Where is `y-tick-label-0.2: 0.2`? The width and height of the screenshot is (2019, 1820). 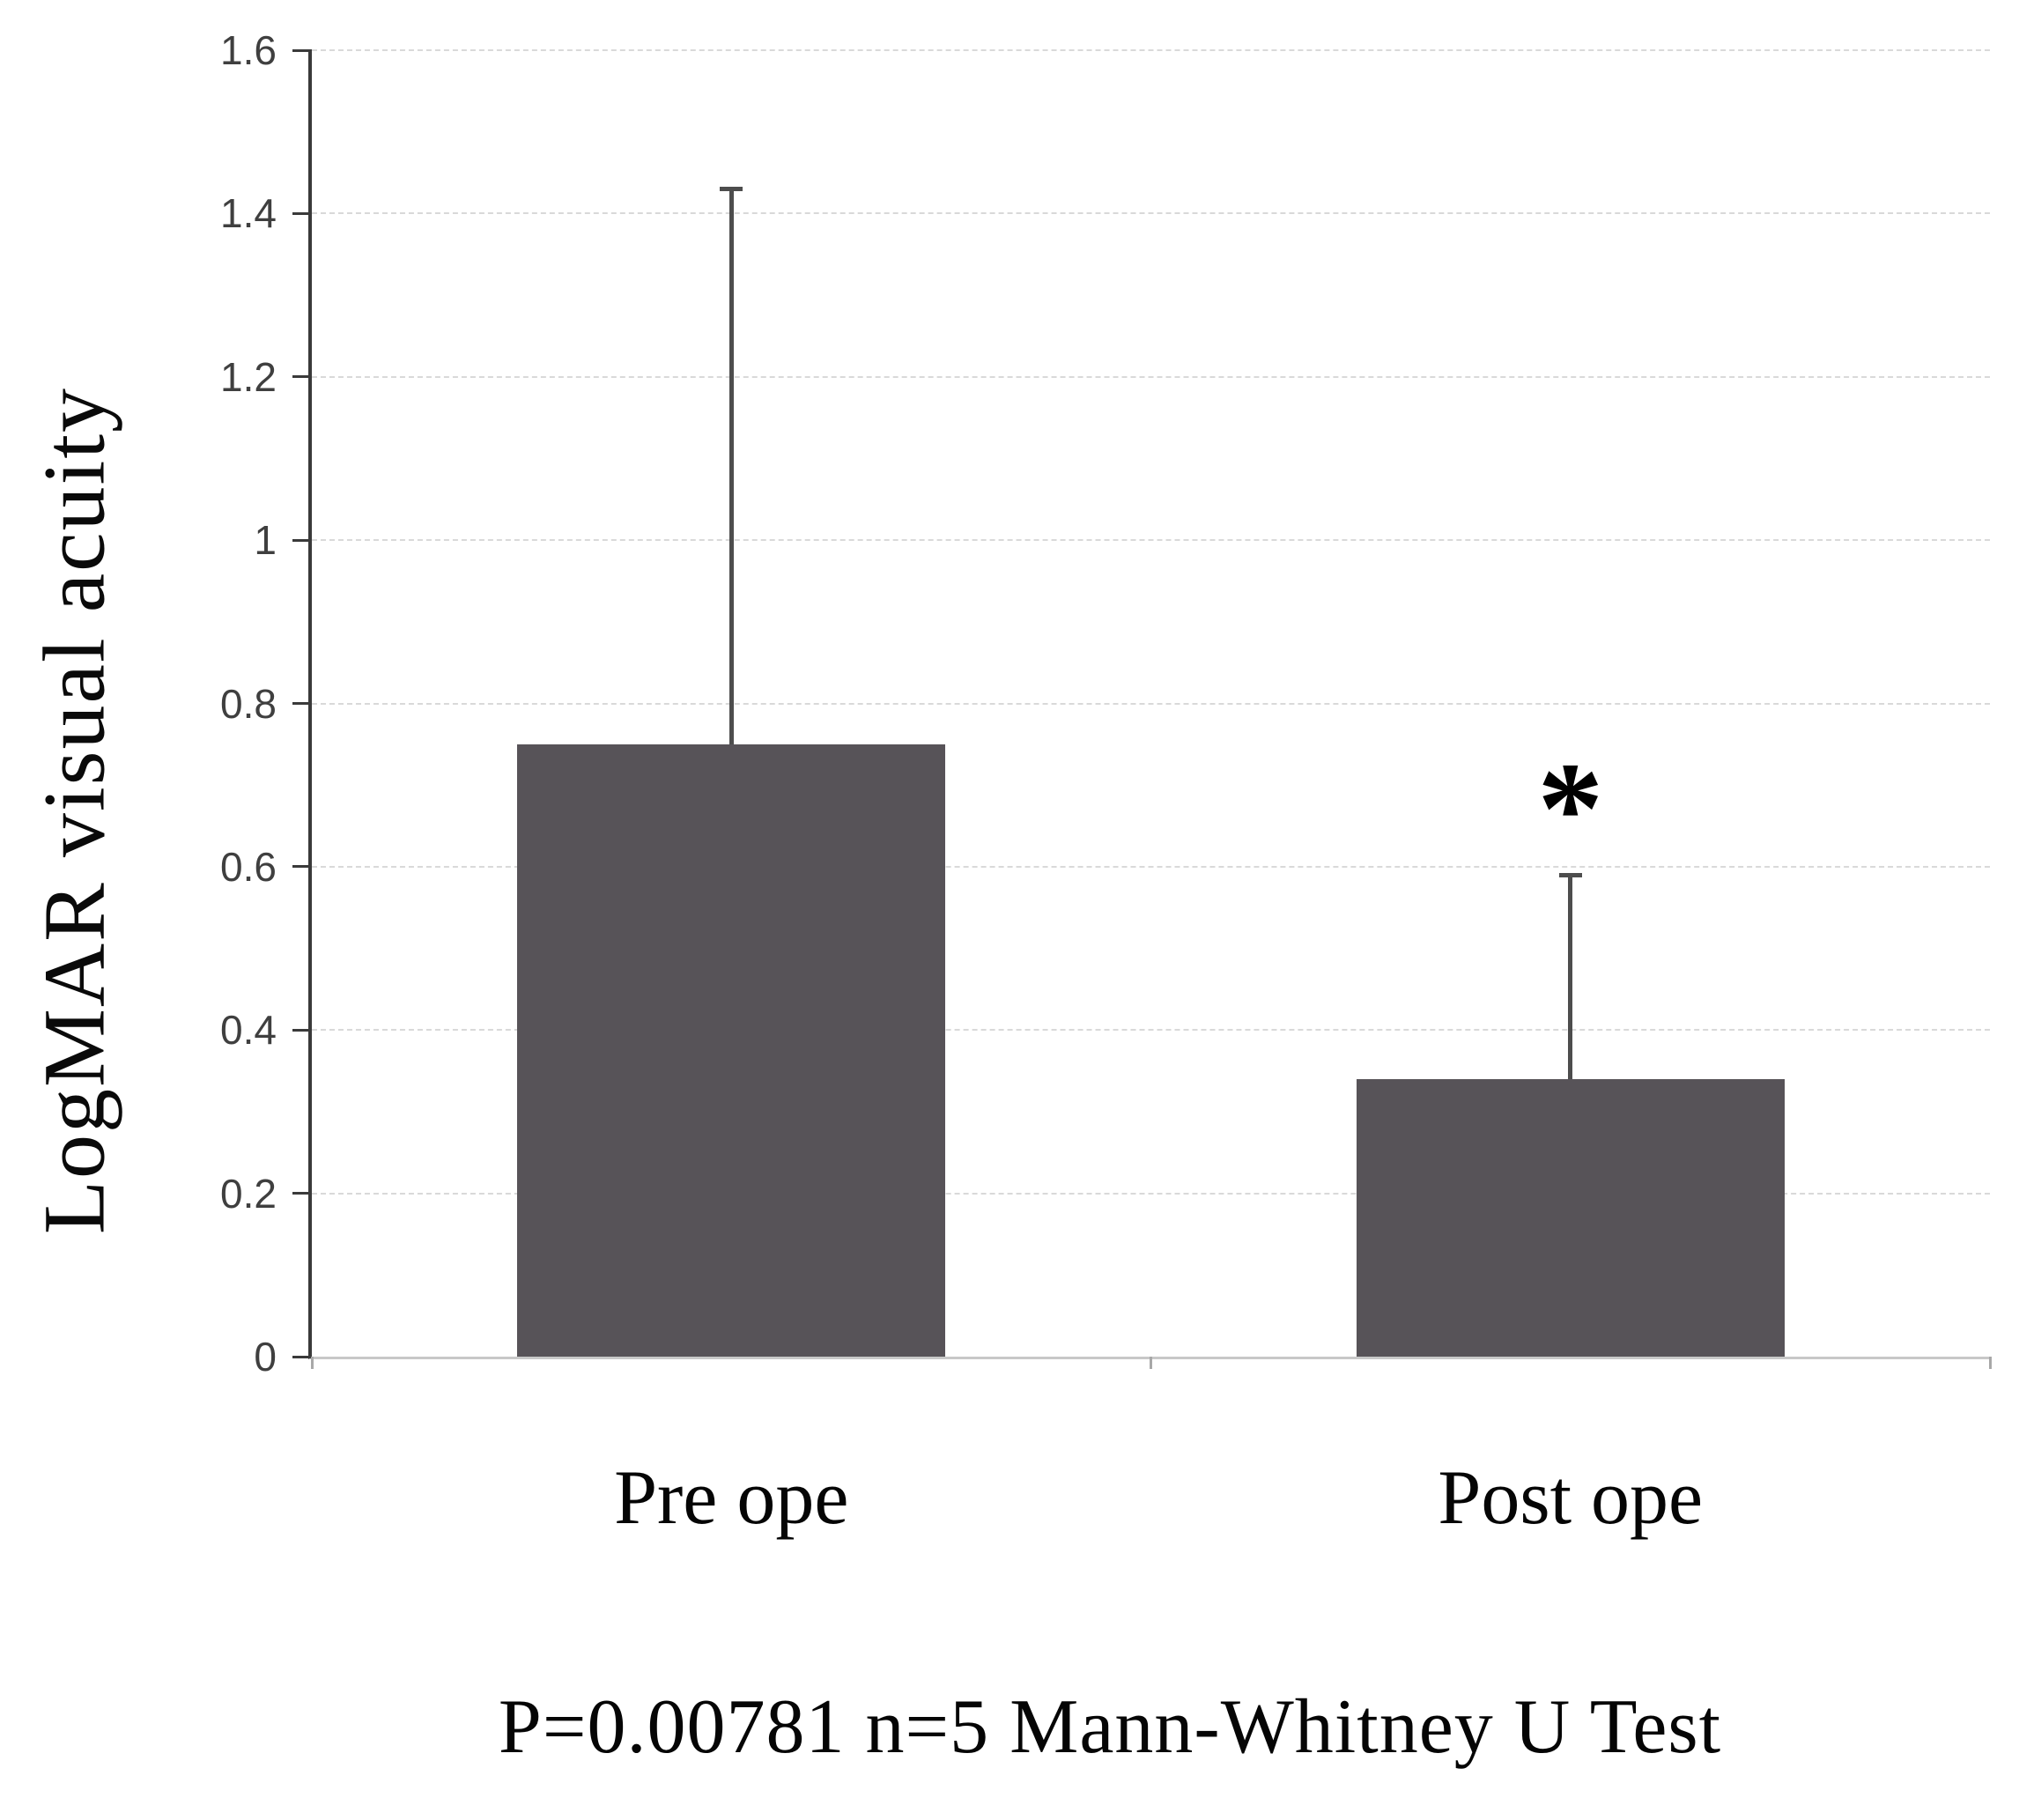
y-tick-label-0.2: 0.2 is located at coordinates (248, 1193).